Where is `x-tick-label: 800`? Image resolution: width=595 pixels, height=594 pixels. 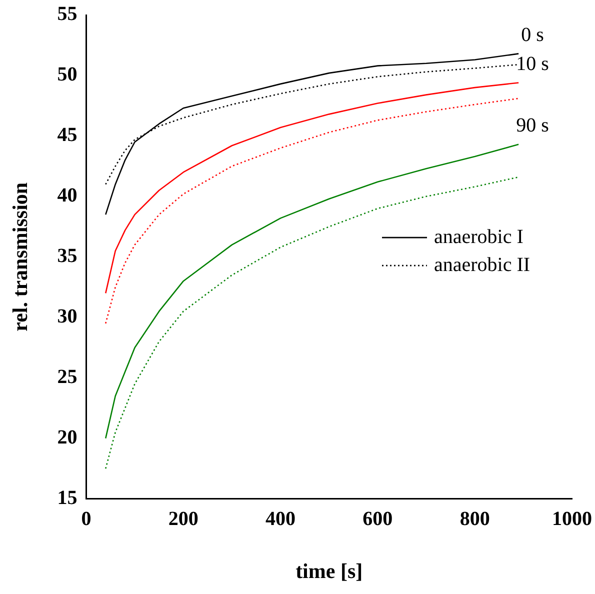
x-tick-label: 800 is located at coordinates (475, 519).